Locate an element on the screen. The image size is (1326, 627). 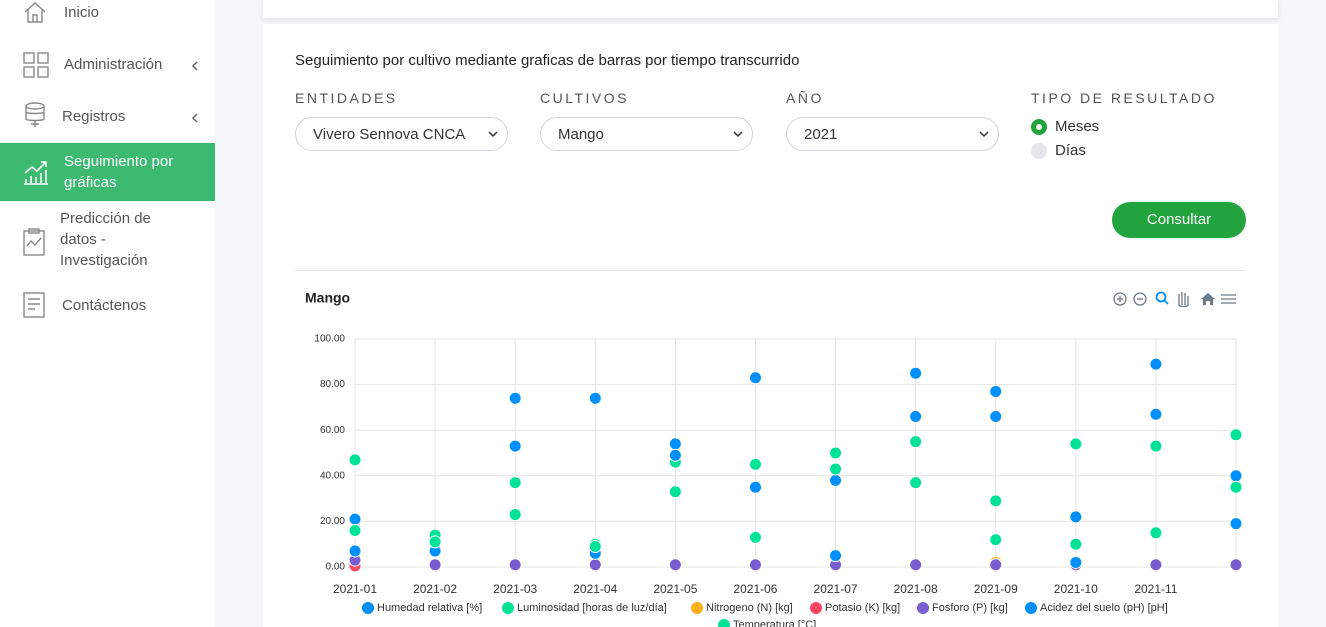
zoom-out is located at coordinates (1140, 299).